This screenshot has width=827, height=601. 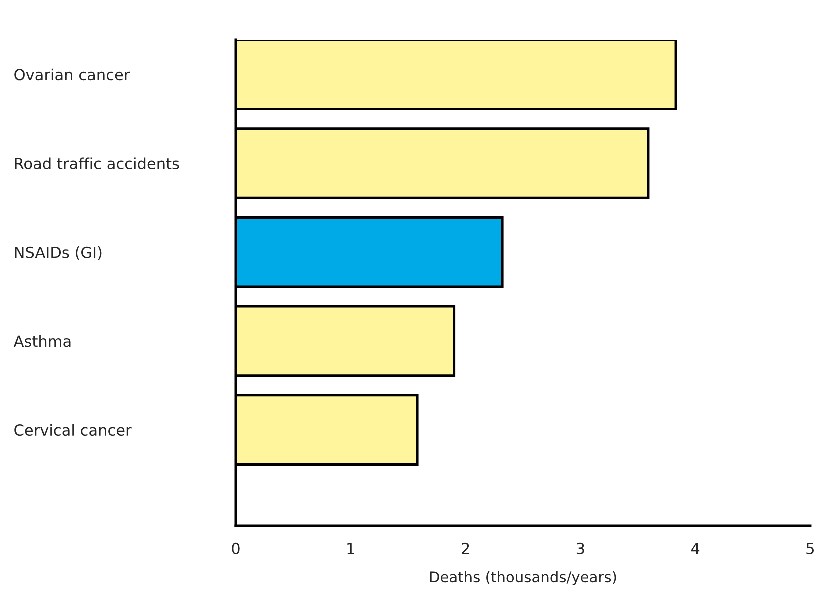 What do you see at coordinates (97, 164) in the screenshot?
I see `y-tick-label: Road traffic accidents` at bounding box center [97, 164].